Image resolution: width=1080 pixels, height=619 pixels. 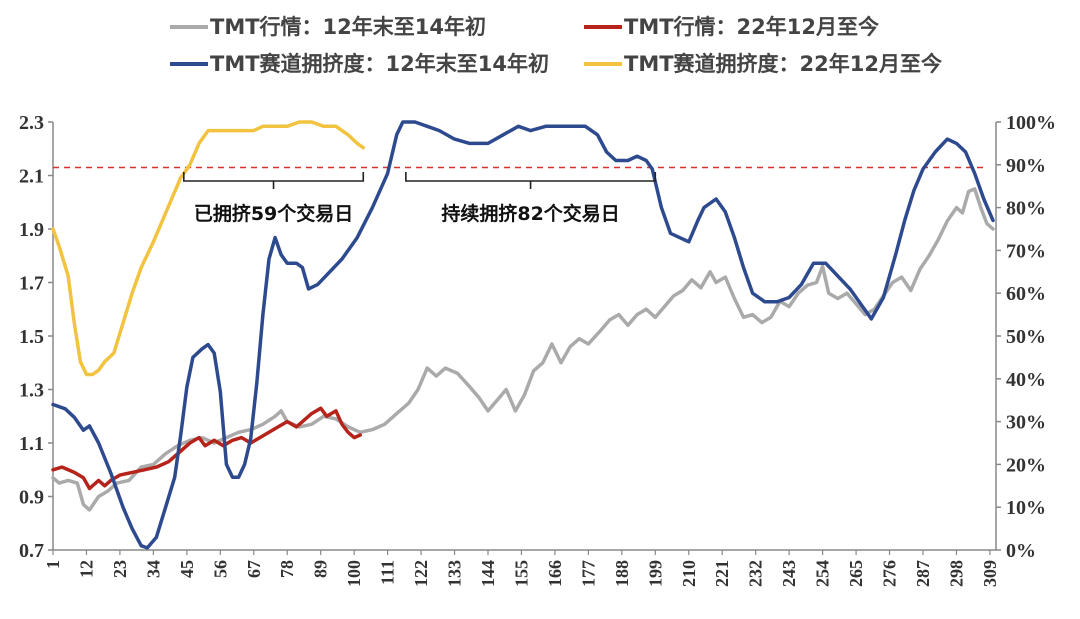 What do you see at coordinates (31, 551) in the screenshot?
I see `tick-label: 0.7` at bounding box center [31, 551].